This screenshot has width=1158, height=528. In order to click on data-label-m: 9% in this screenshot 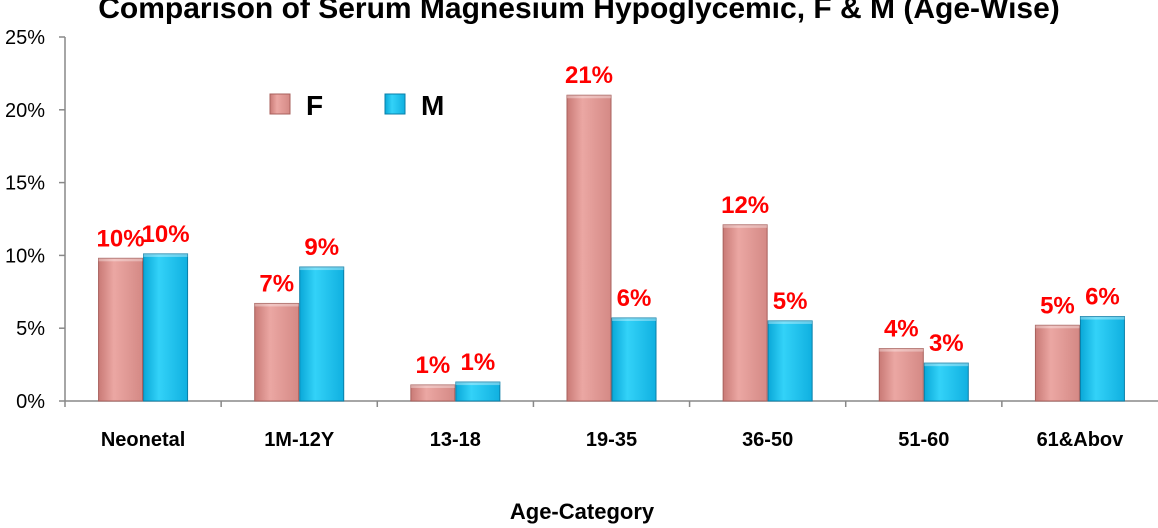, I will do `click(321, 247)`.